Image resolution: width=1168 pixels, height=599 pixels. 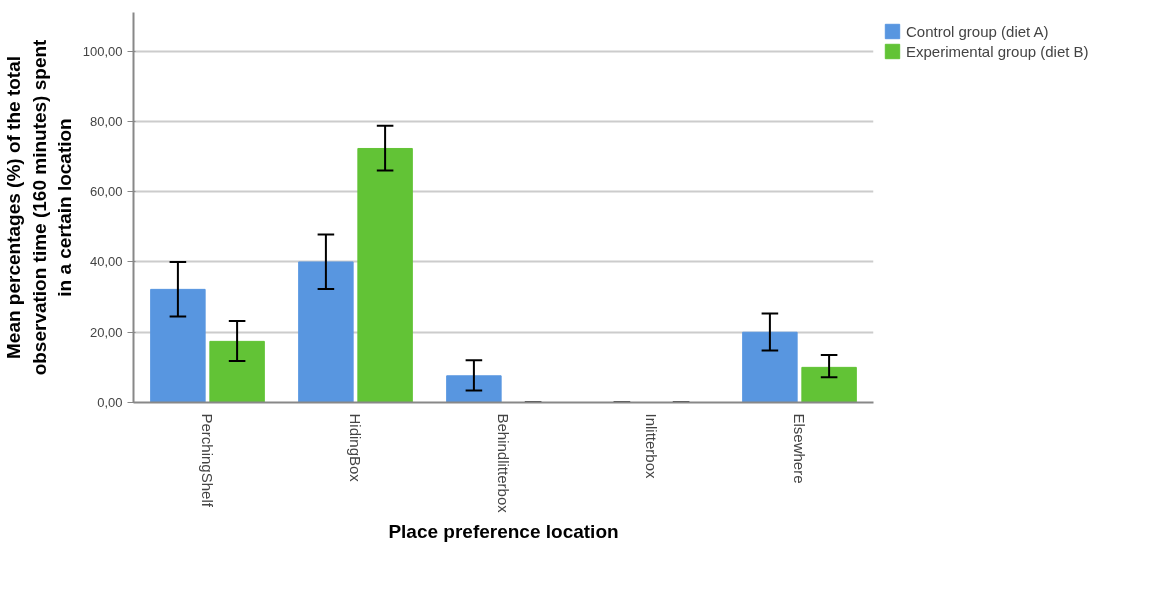 What do you see at coordinates (355, 448) in the screenshot?
I see `x-tick-label: HidingBox` at bounding box center [355, 448].